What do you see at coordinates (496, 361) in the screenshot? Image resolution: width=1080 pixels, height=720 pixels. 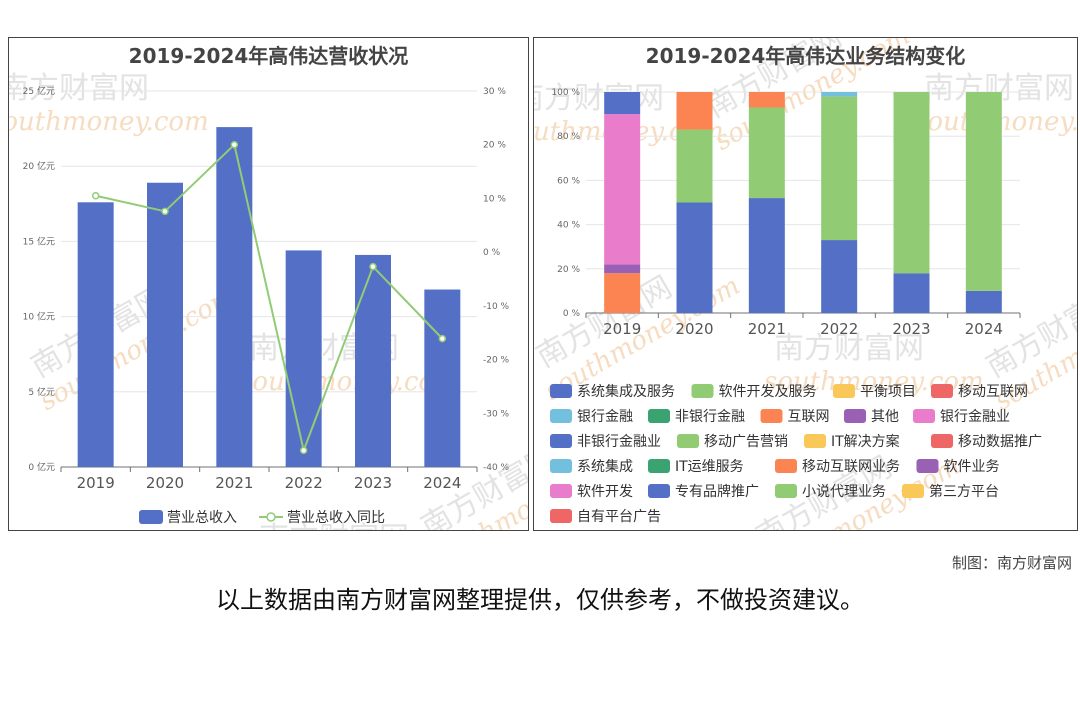 I see `y-right-tick-label: -20 %` at bounding box center [496, 361].